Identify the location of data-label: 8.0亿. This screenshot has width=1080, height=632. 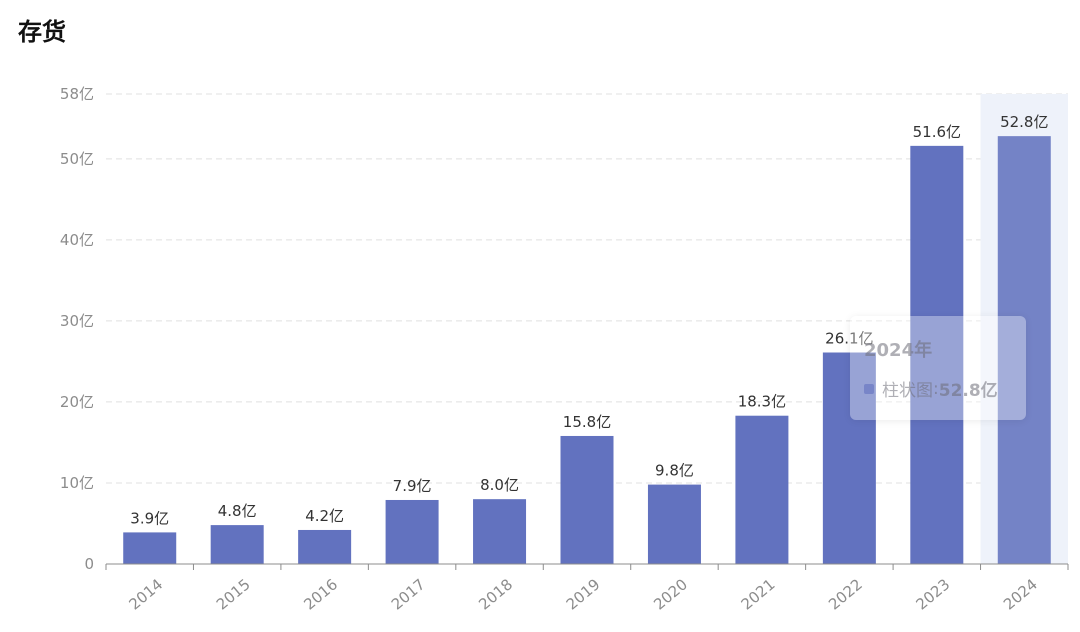
(499, 485).